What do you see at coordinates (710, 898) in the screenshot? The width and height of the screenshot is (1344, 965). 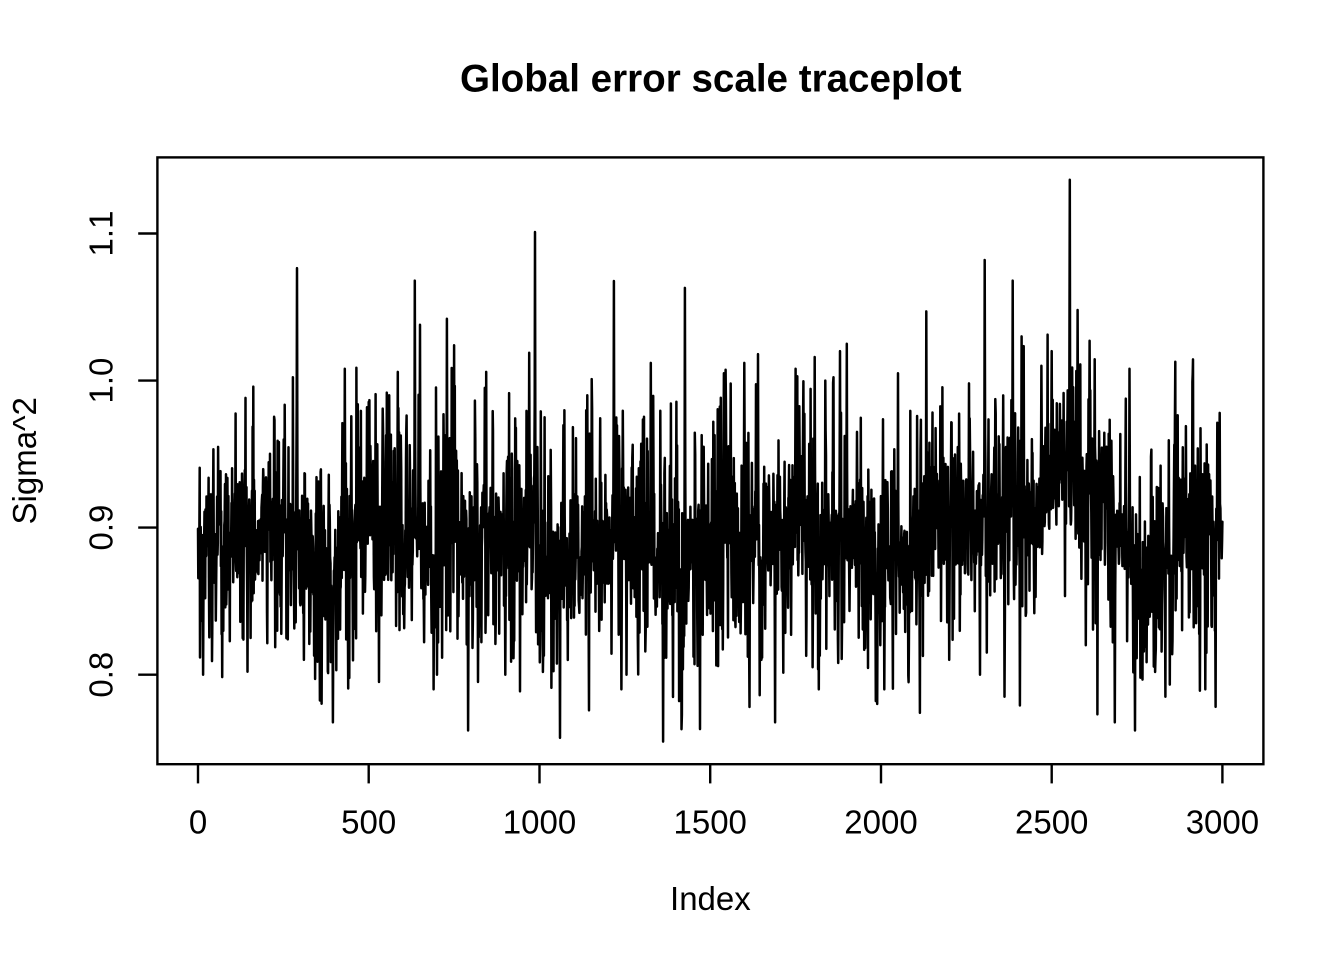 I see `svg-text: Index` at bounding box center [710, 898].